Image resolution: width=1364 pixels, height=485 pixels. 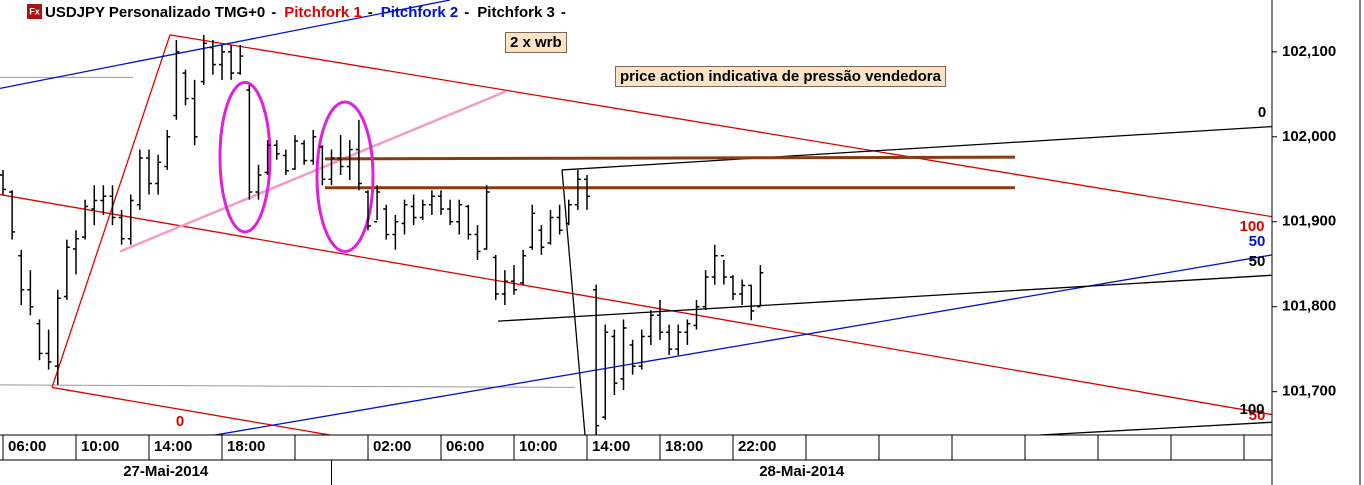 What do you see at coordinates (420, 12) in the screenshot?
I see `legend-entry: Pitchfork 2` at bounding box center [420, 12].